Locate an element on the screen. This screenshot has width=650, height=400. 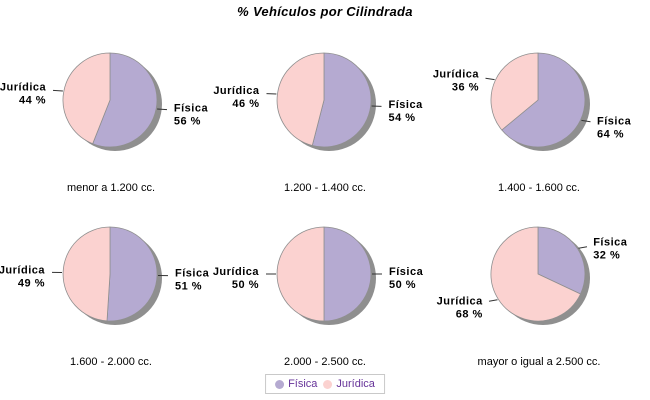
legend-item-fisica: Física is located at coordinates (296, 384).